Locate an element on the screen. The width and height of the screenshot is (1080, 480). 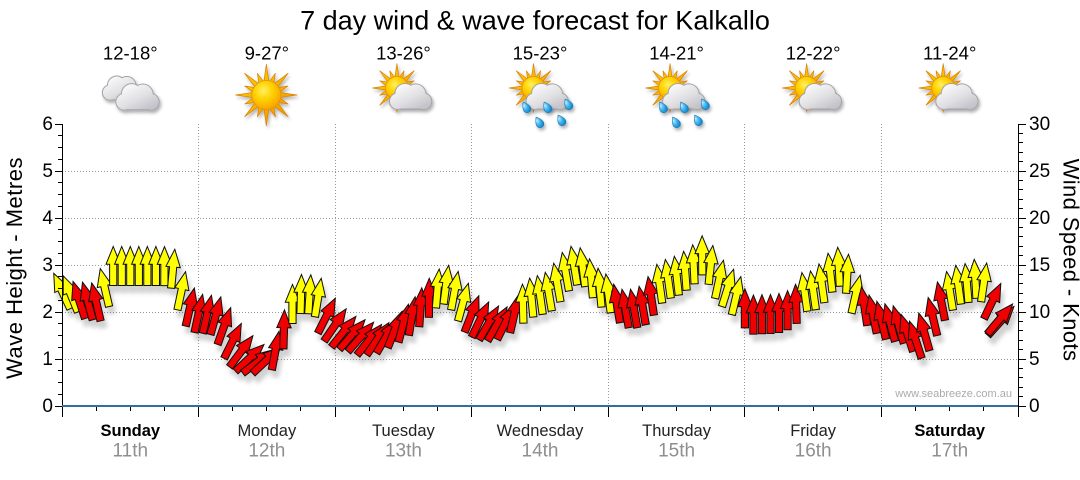
svg-text: 13th is located at coordinates (403, 451).